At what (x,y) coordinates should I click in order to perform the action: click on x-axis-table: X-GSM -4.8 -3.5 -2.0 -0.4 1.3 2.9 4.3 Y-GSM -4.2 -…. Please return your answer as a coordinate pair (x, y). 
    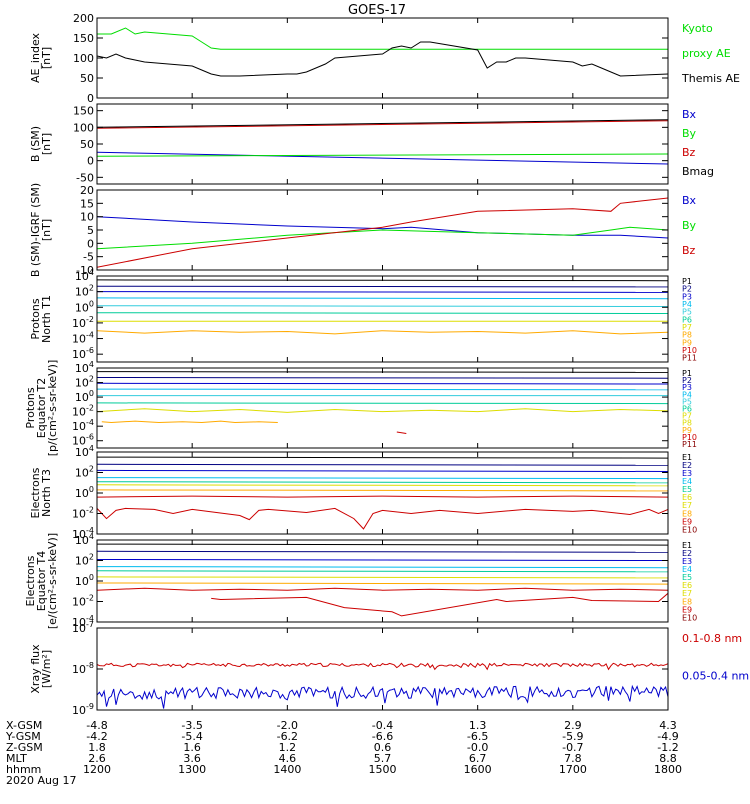
    Looking at the image, I should click on (343, 753).